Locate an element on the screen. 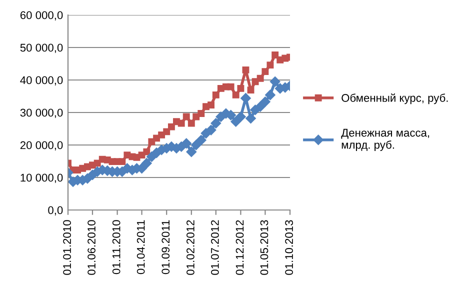  x-tick-label: 01.09.2011 is located at coordinates (166, 247).